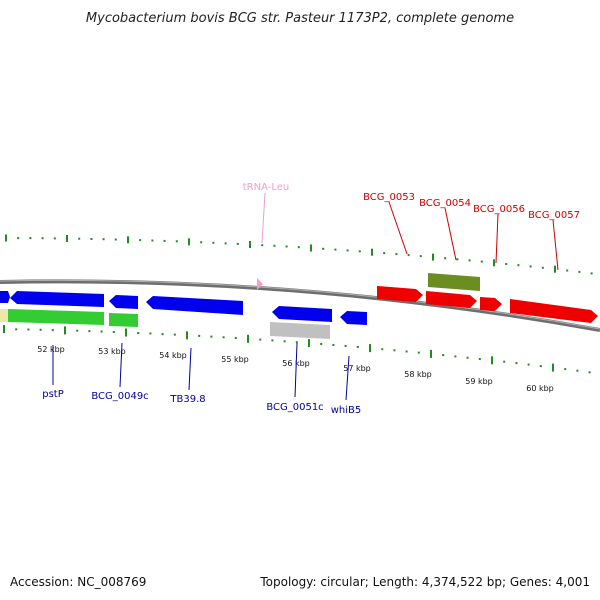  What do you see at coordinates (499, 209) in the screenshot?
I see `bcg-0056-label: BCG_0056` at bounding box center [499, 209].